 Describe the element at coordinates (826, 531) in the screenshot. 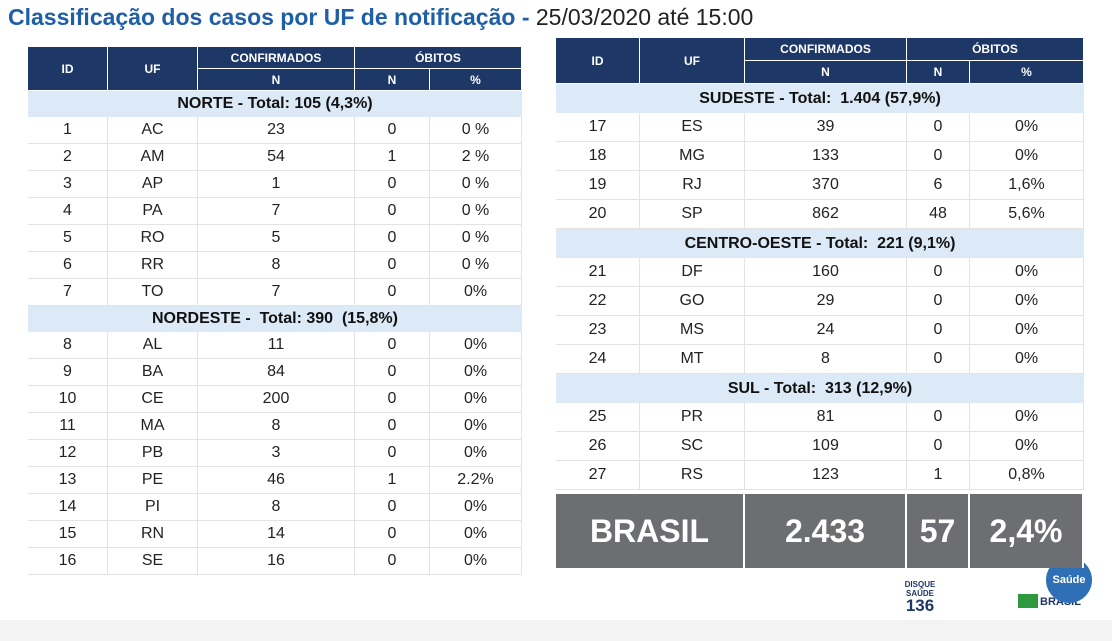

I see `total-confirmed: 2.433` at that location.